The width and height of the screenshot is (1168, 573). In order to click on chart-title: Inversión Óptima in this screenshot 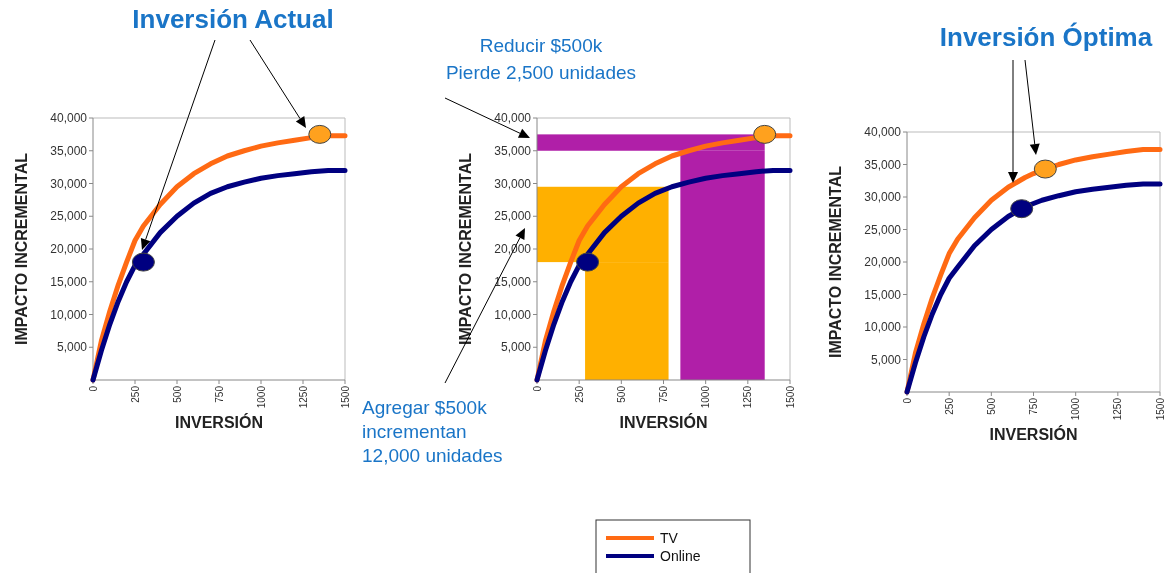, I will do `click(1046, 37)`.